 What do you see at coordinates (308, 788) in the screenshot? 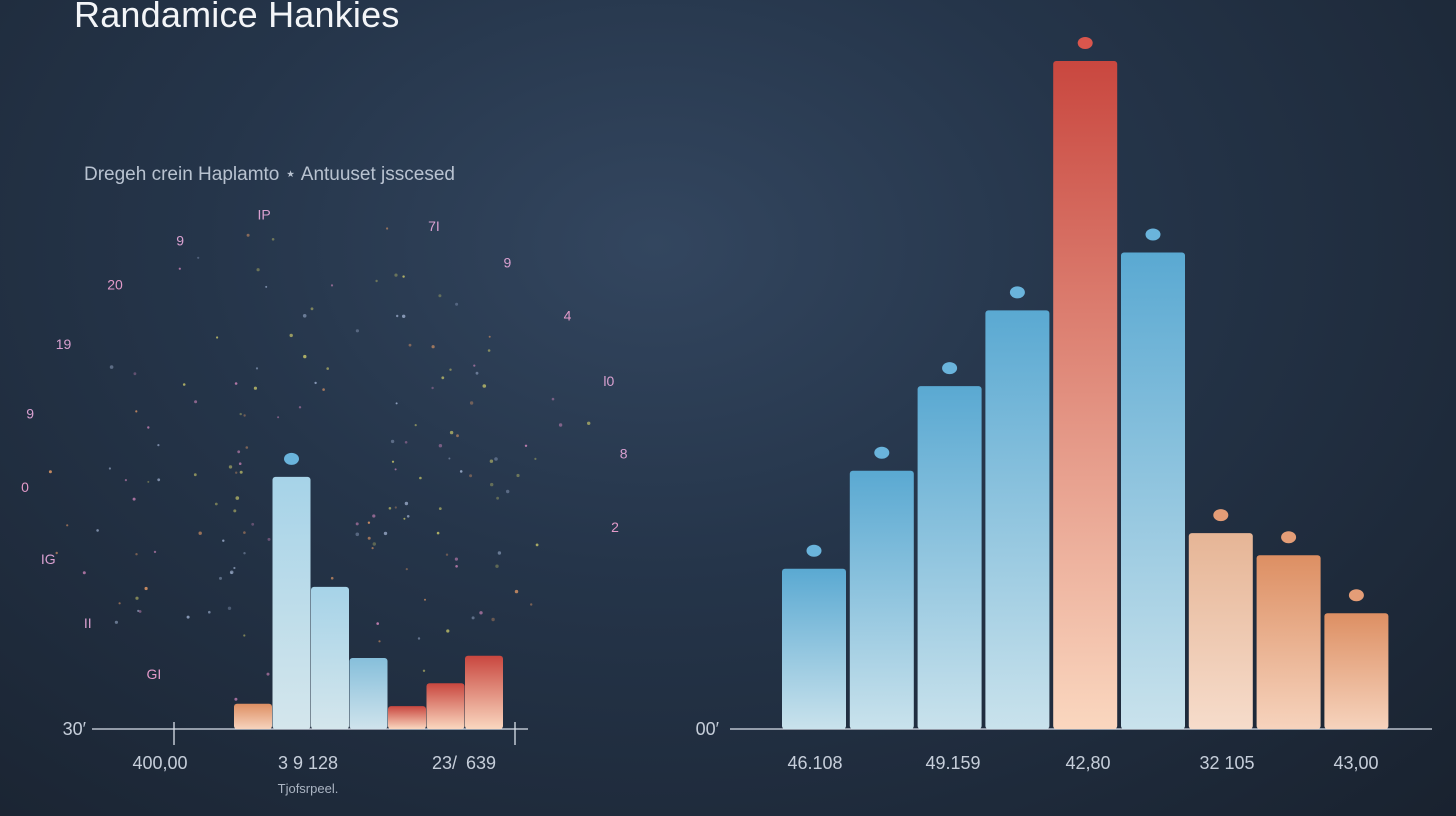
I see `x-axis-label: Tjofsrpeel.` at bounding box center [308, 788].